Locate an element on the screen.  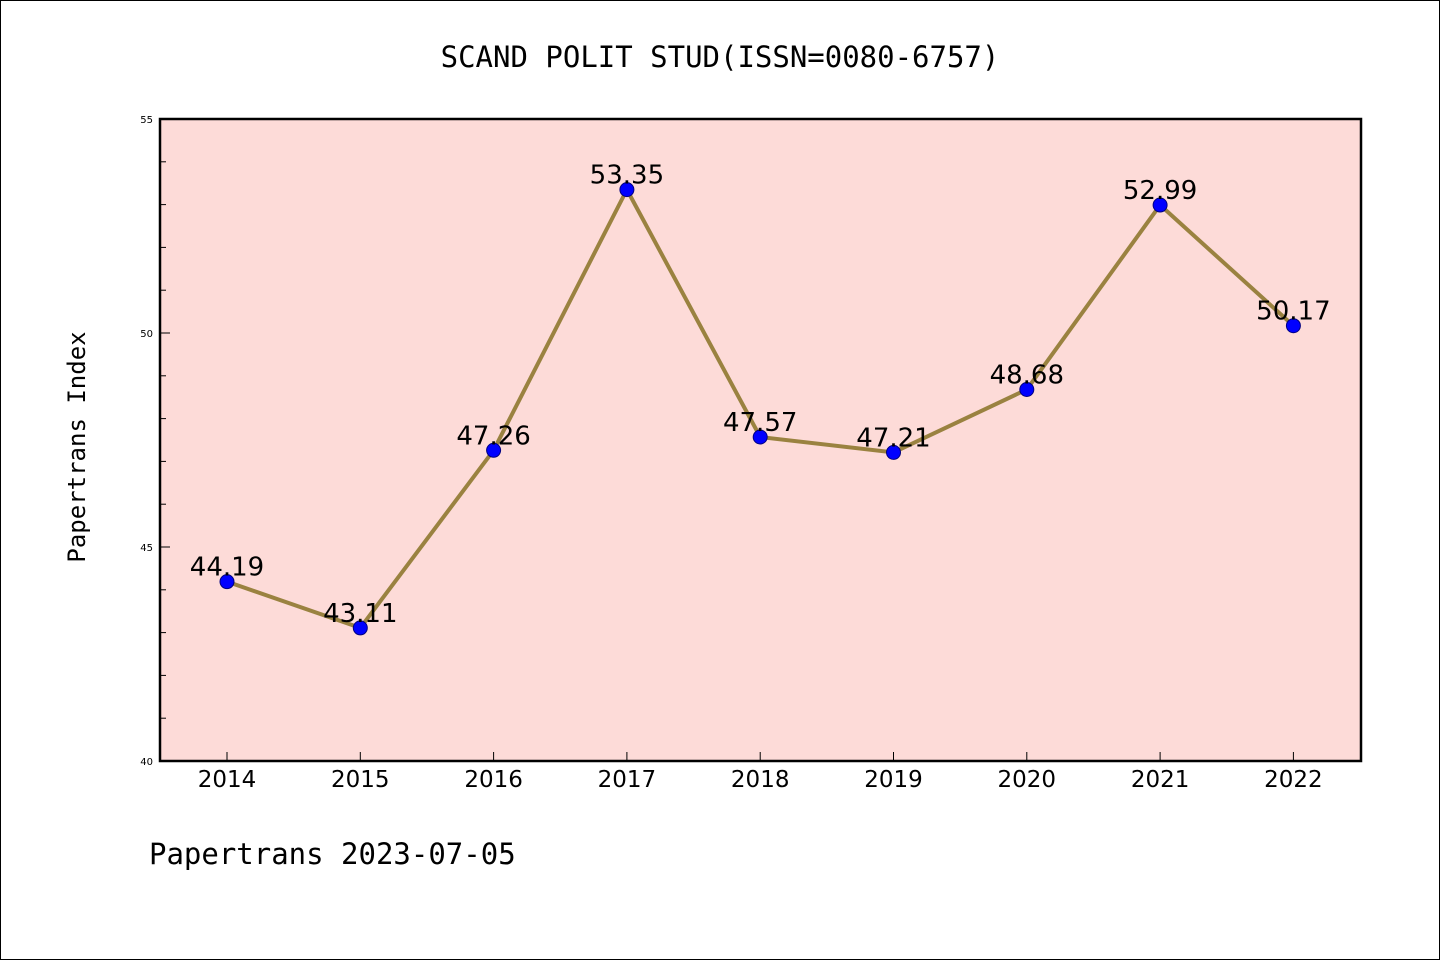
x-tick-label: 2015 is located at coordinates (360, 780).